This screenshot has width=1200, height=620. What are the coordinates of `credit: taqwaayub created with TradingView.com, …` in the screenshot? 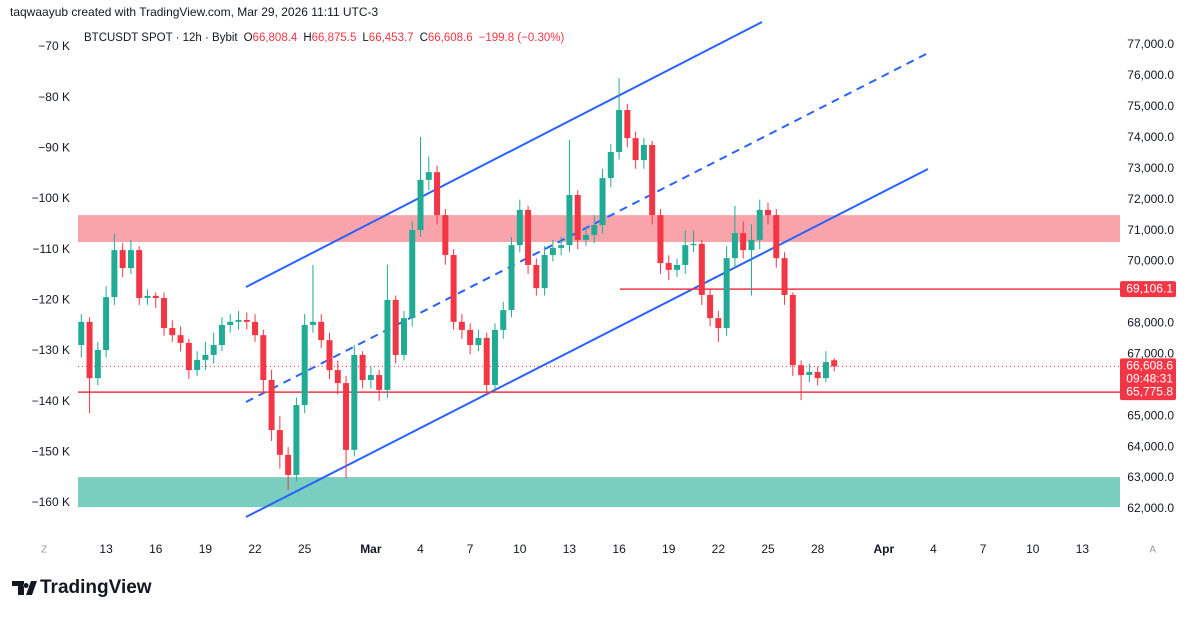 It's located at (194, 12).